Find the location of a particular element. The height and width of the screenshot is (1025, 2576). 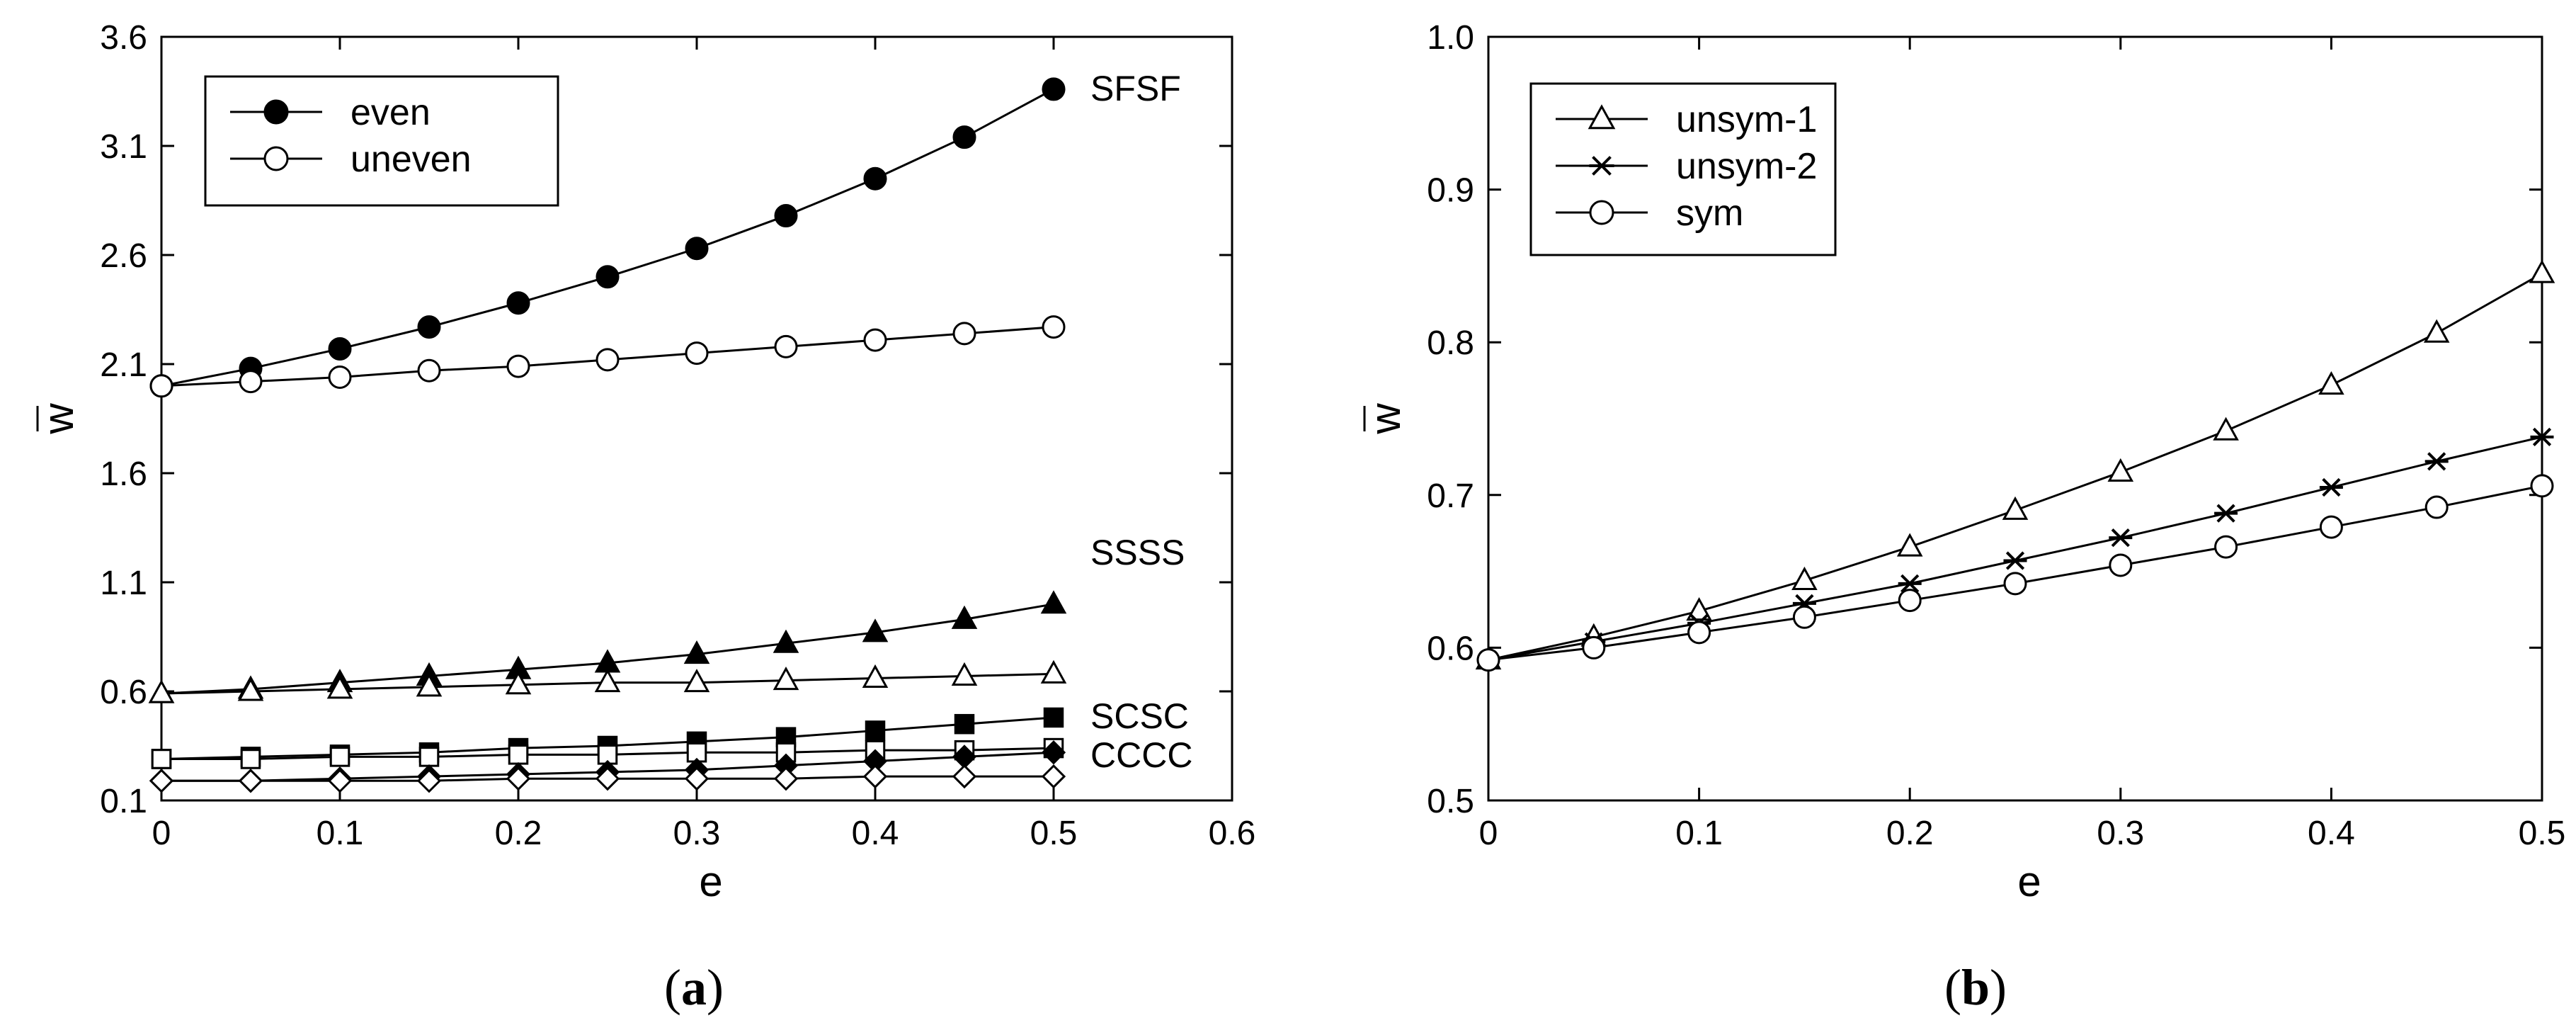

series-line is located at coordinates (2016, 549).